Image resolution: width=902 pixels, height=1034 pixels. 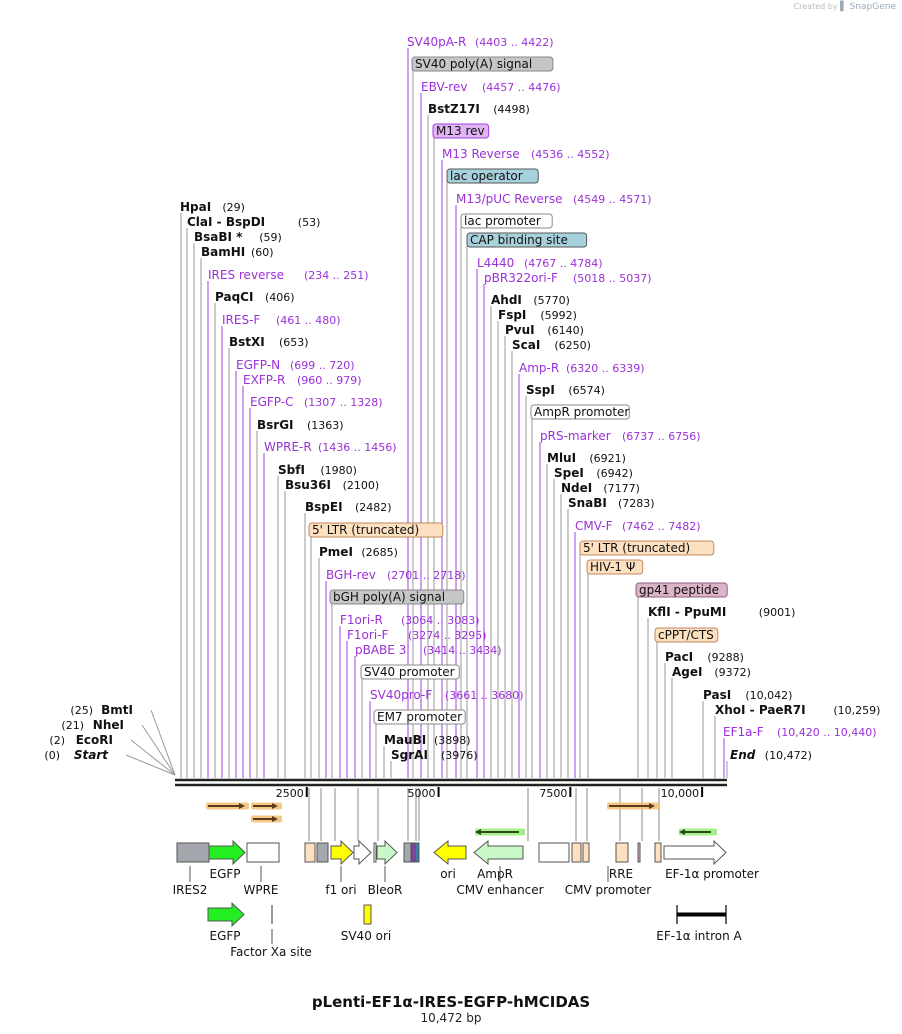 What do you see at coordinates (608, 890) in the screenshot?
I see `feature-name: CMV promoter` at bounding box center [608, 890].